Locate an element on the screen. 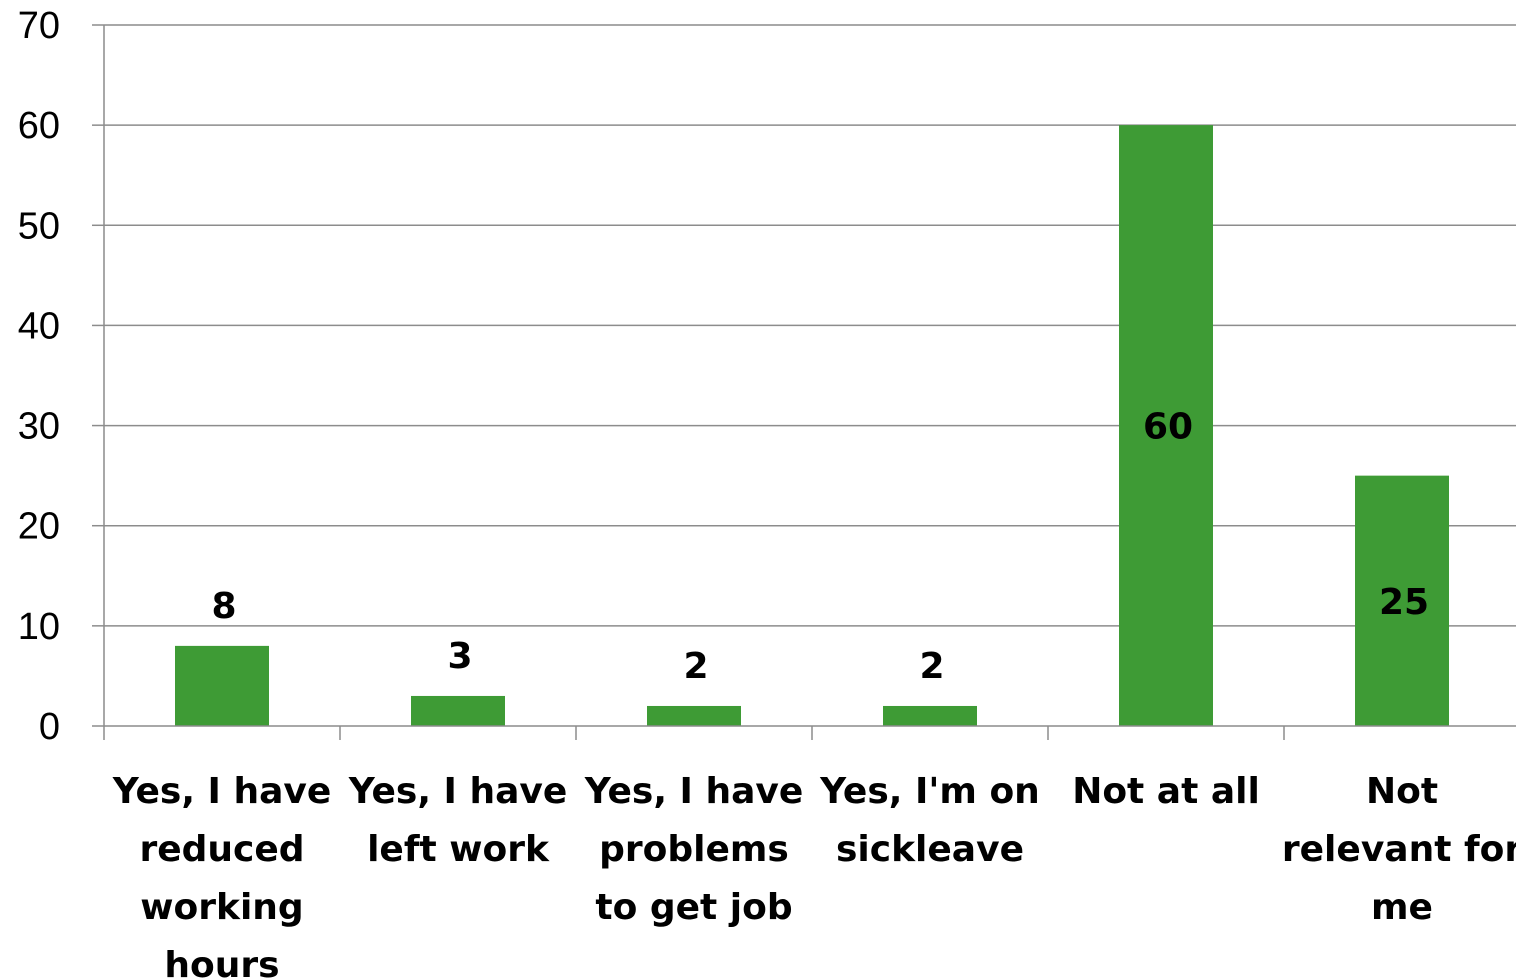  x-tick-label: Yes, I have reduced working hours is located at coordinates (222, 875).